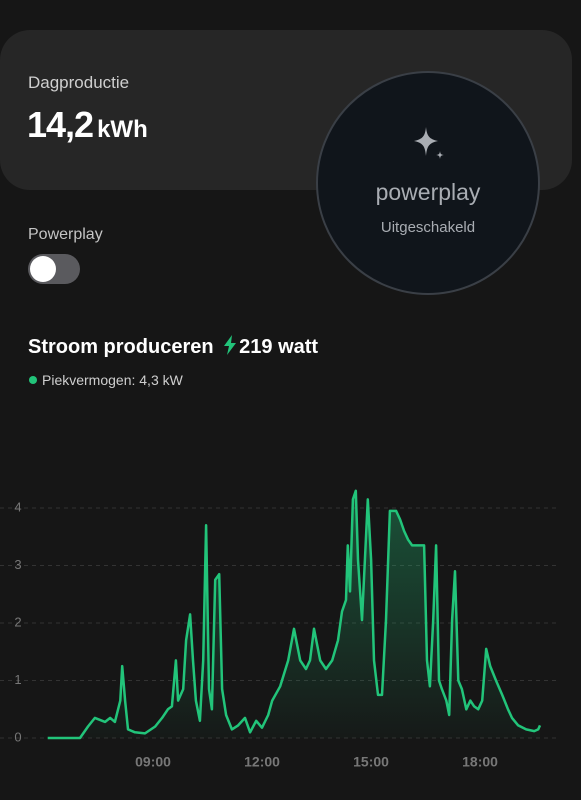 The image size is (581, 800). I want to click on bolt-icon, so click(230, 345).